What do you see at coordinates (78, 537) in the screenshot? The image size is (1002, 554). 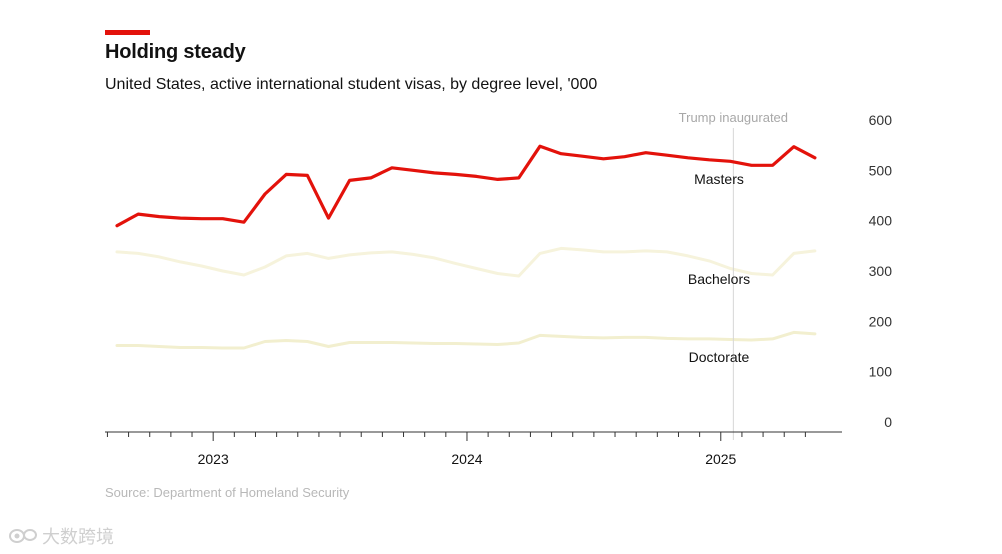 I see `watermark-text: 大数跨境` at bounding box center [78, 537].